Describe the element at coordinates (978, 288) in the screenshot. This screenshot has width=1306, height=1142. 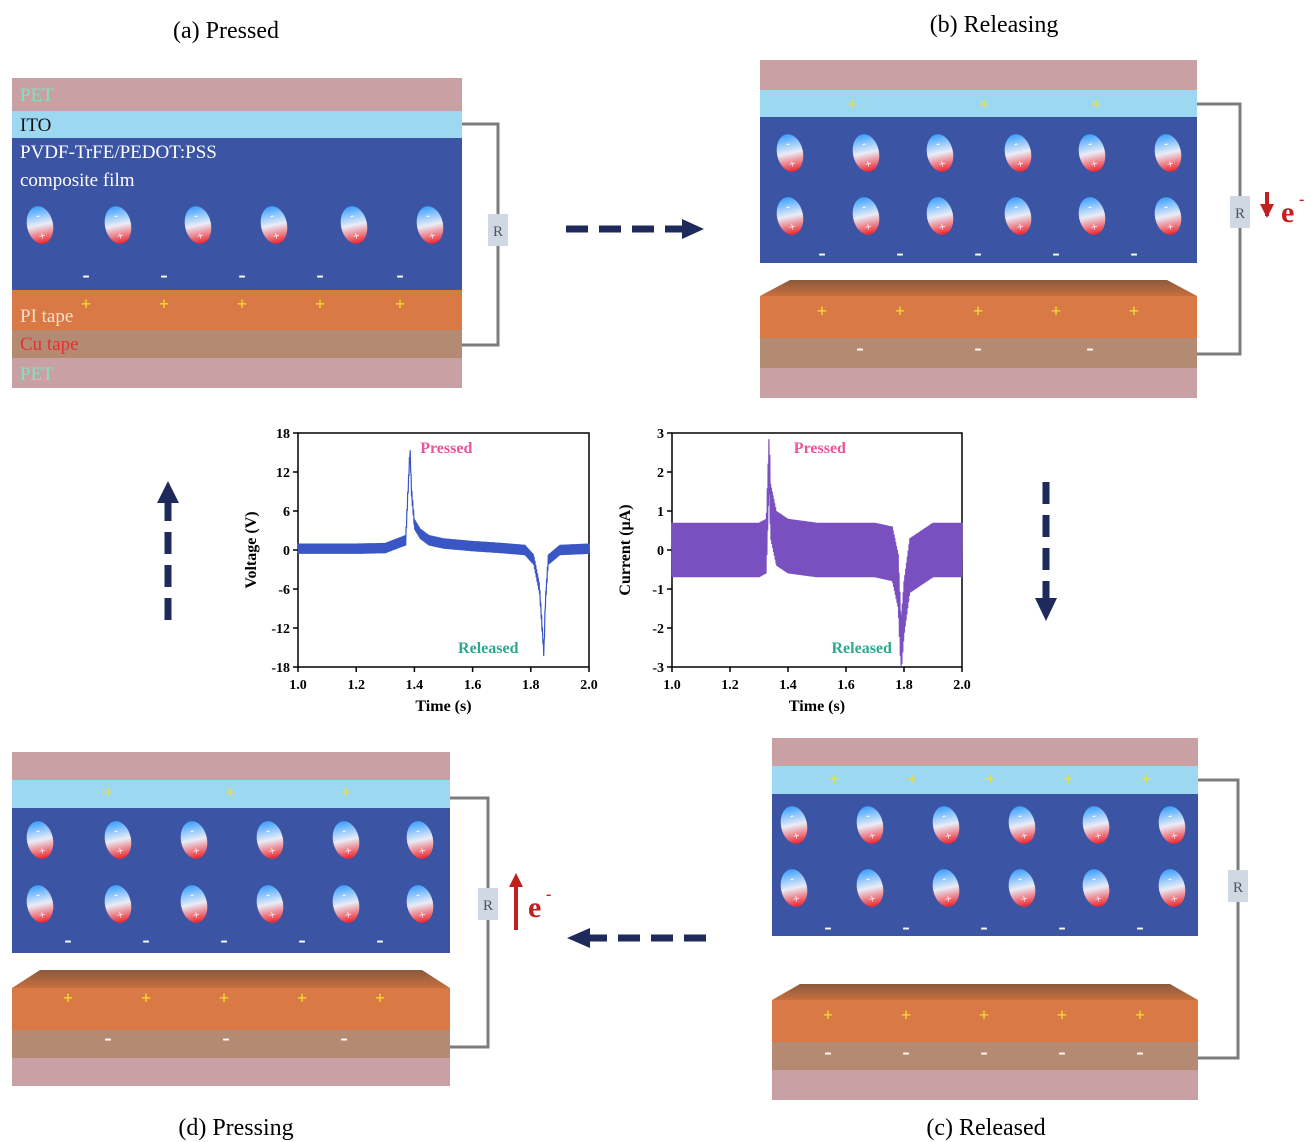
I see `pi-tape-top-face` at that location.